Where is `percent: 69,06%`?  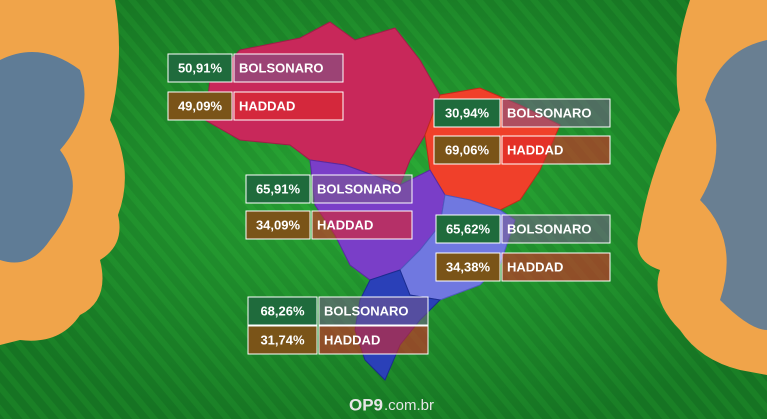 percent: 69,06% is located at coordinates (467, 149).